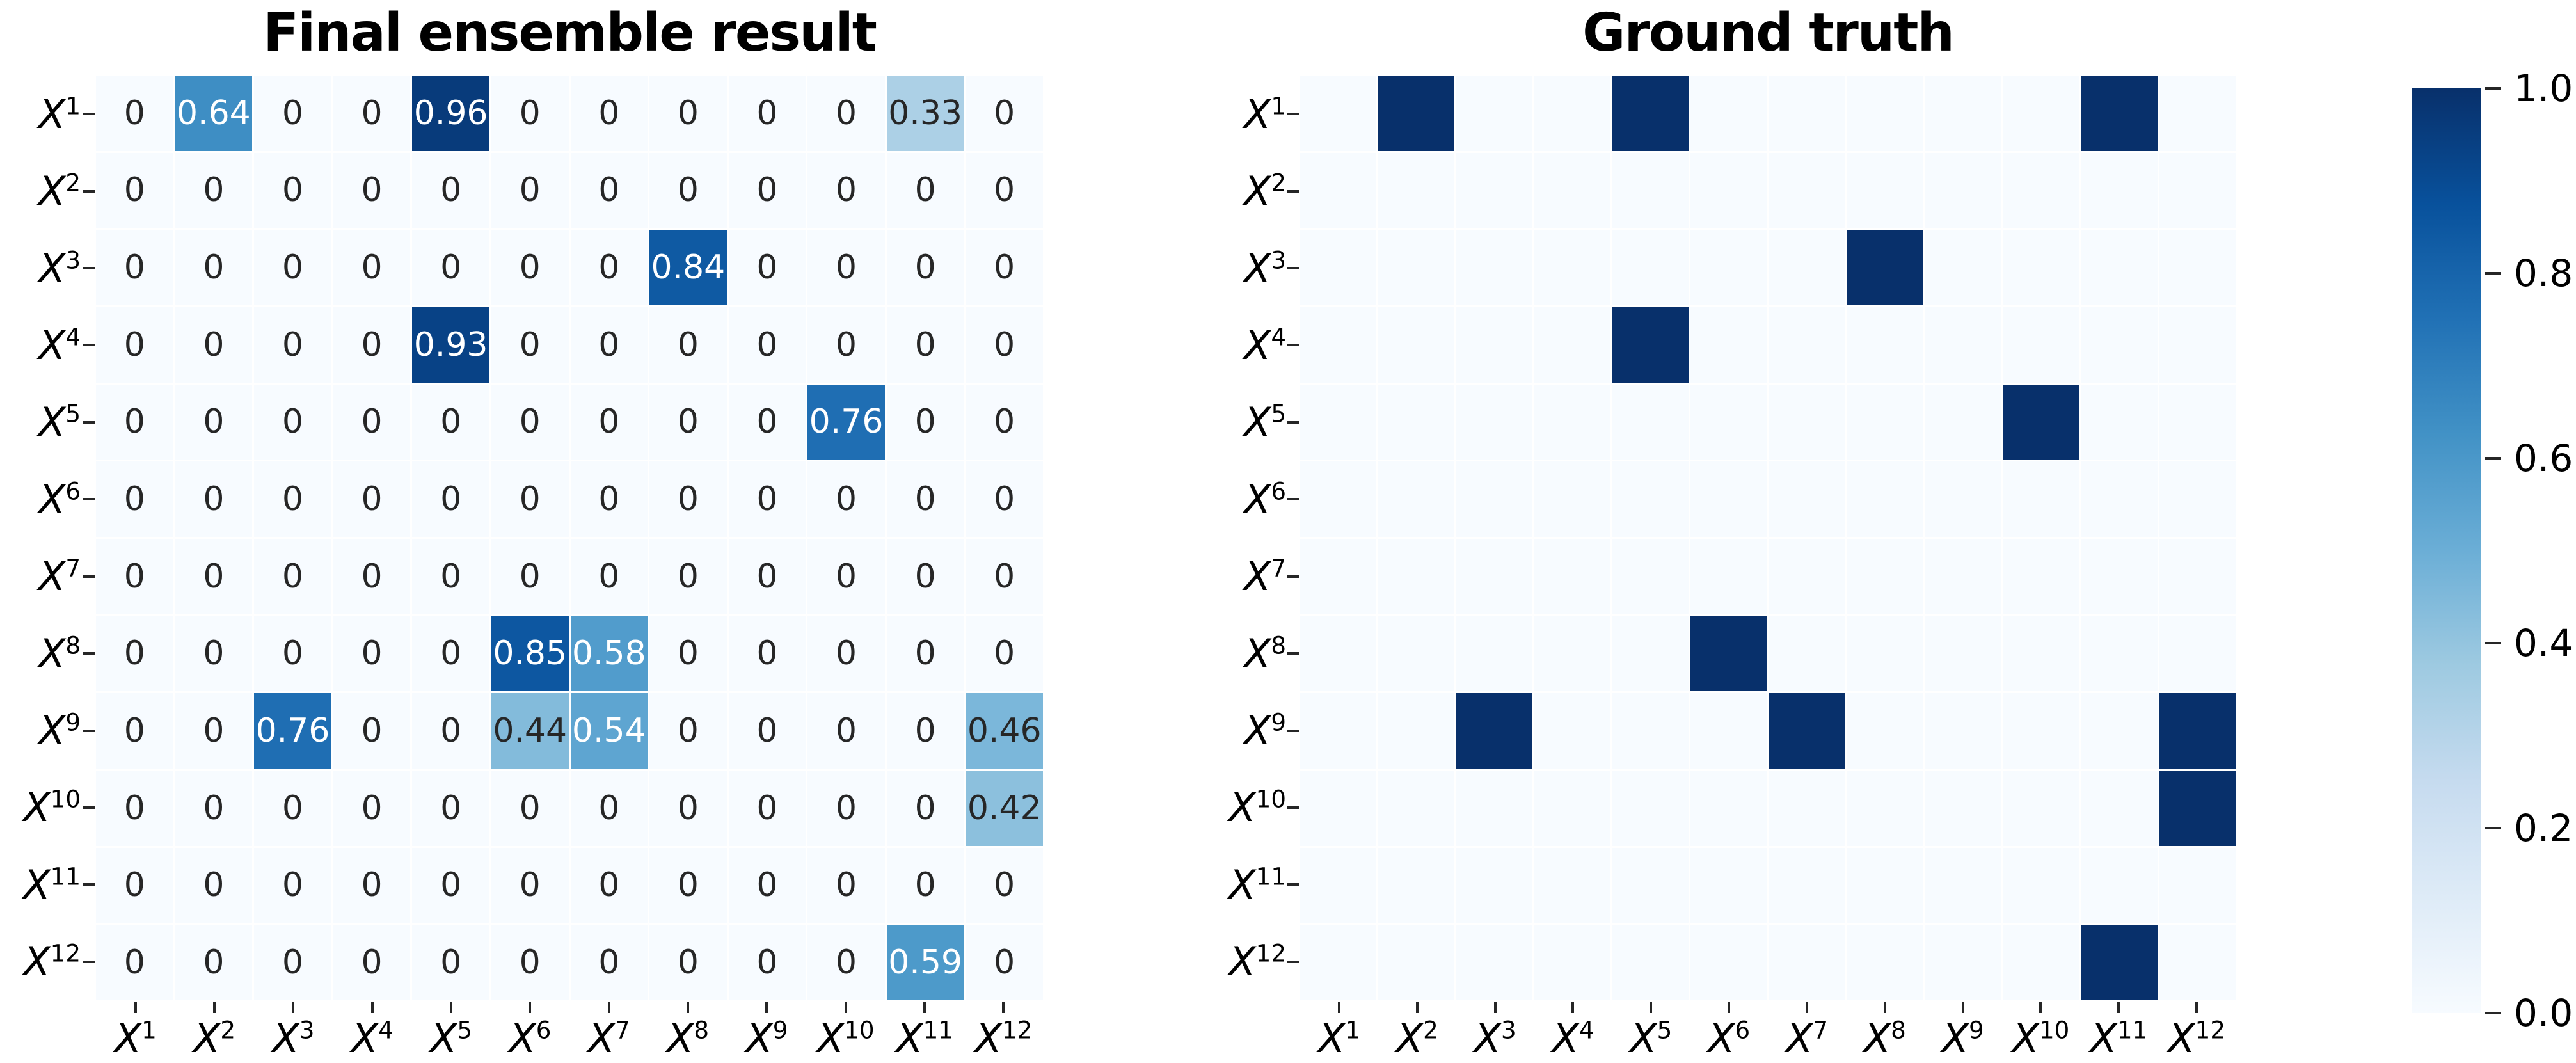 This screenshot has width=2576, height=1063. What do you see at coordinates (609, 654) in the screenshot?
I see `heatmap-cell: 0.58` at bounding box center [609, 654].